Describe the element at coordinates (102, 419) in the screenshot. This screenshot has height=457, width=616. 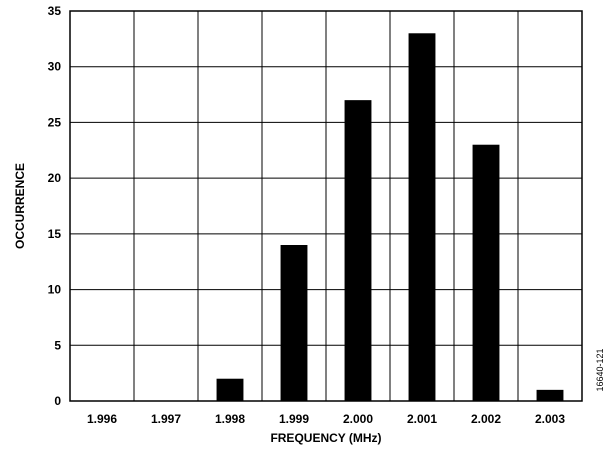
I see `x-tick-label: 1.996` at that location.